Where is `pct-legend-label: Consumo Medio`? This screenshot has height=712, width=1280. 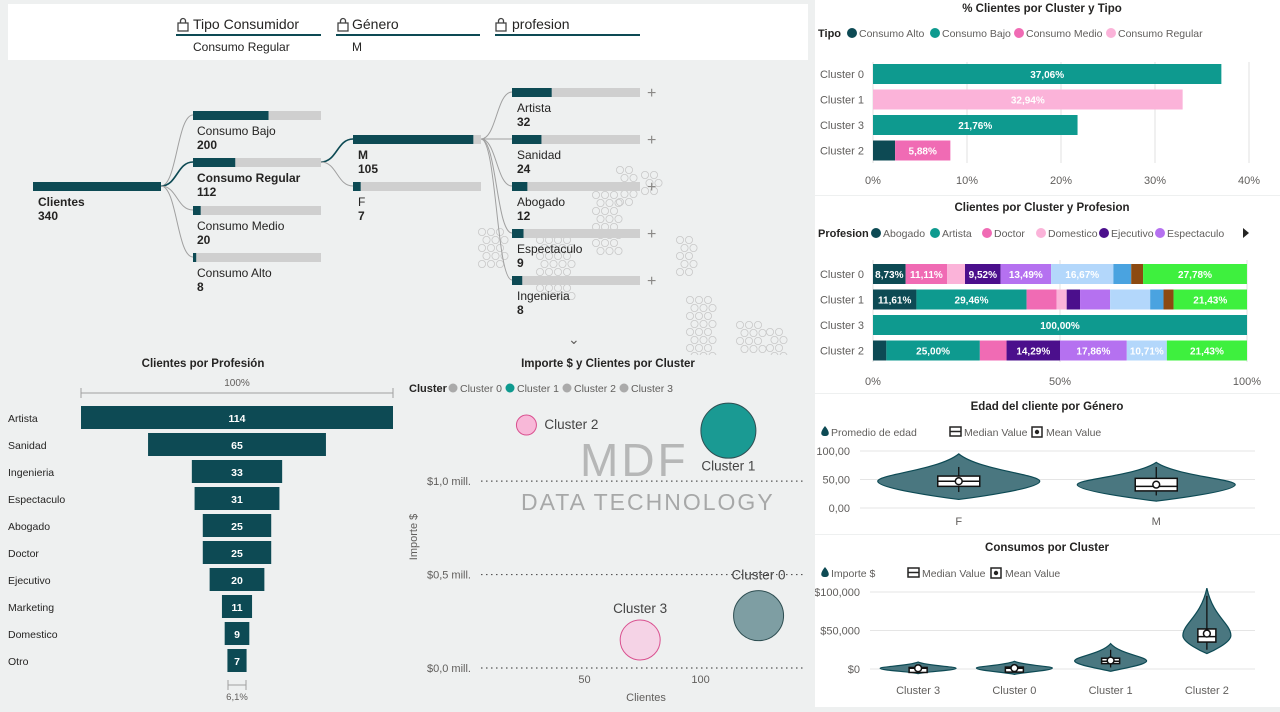 pct-legend-label: Consumo Medio is located at coordinates (1064, 34).